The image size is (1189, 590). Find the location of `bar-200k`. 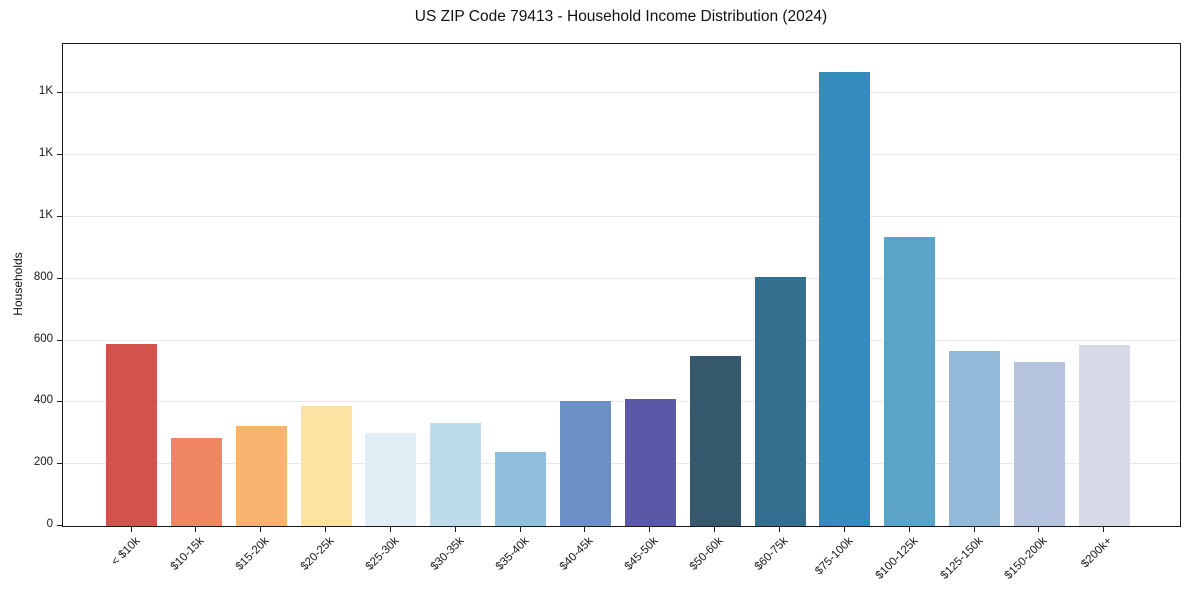

bar-200k is located at coordinates (1104, 435).